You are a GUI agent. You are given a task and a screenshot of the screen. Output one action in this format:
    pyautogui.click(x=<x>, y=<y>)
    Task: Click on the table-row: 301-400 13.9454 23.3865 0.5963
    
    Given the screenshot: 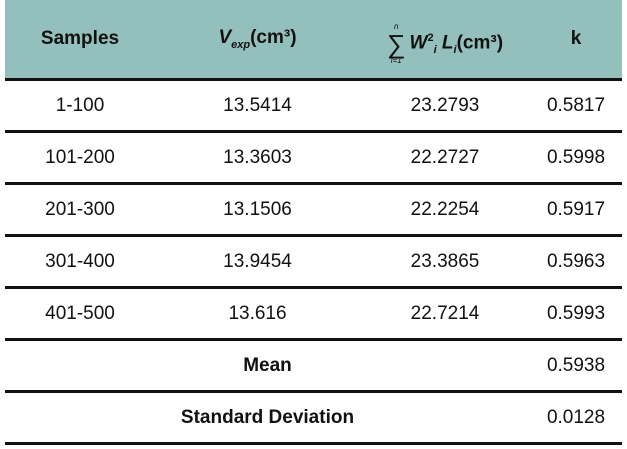 What is the action you would take?
    pyautogui.click(x=313, y=262)
    